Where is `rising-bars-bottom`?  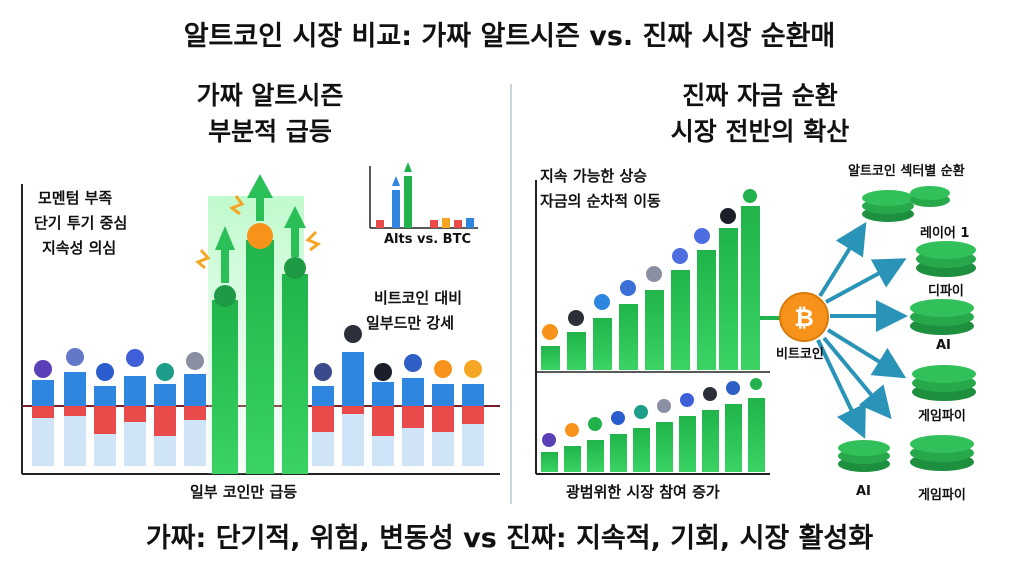 rising-bars-bottom is located at coordinates (653, 425).